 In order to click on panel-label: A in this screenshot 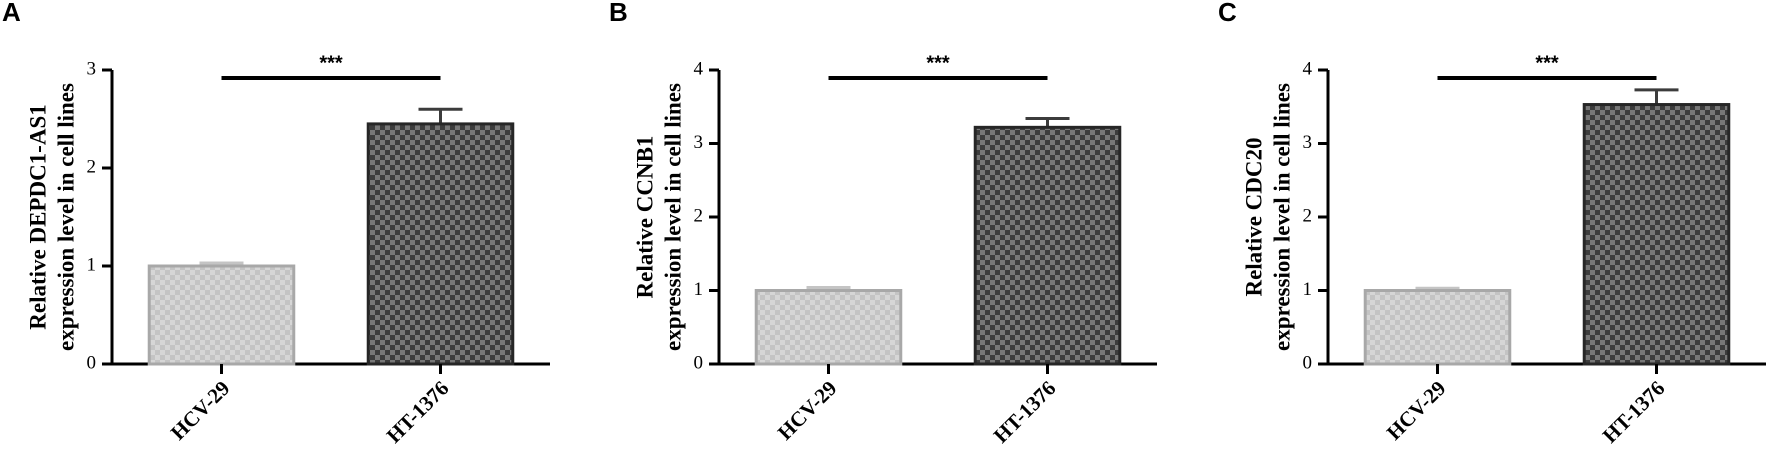, I will do `click(11, 13)`.